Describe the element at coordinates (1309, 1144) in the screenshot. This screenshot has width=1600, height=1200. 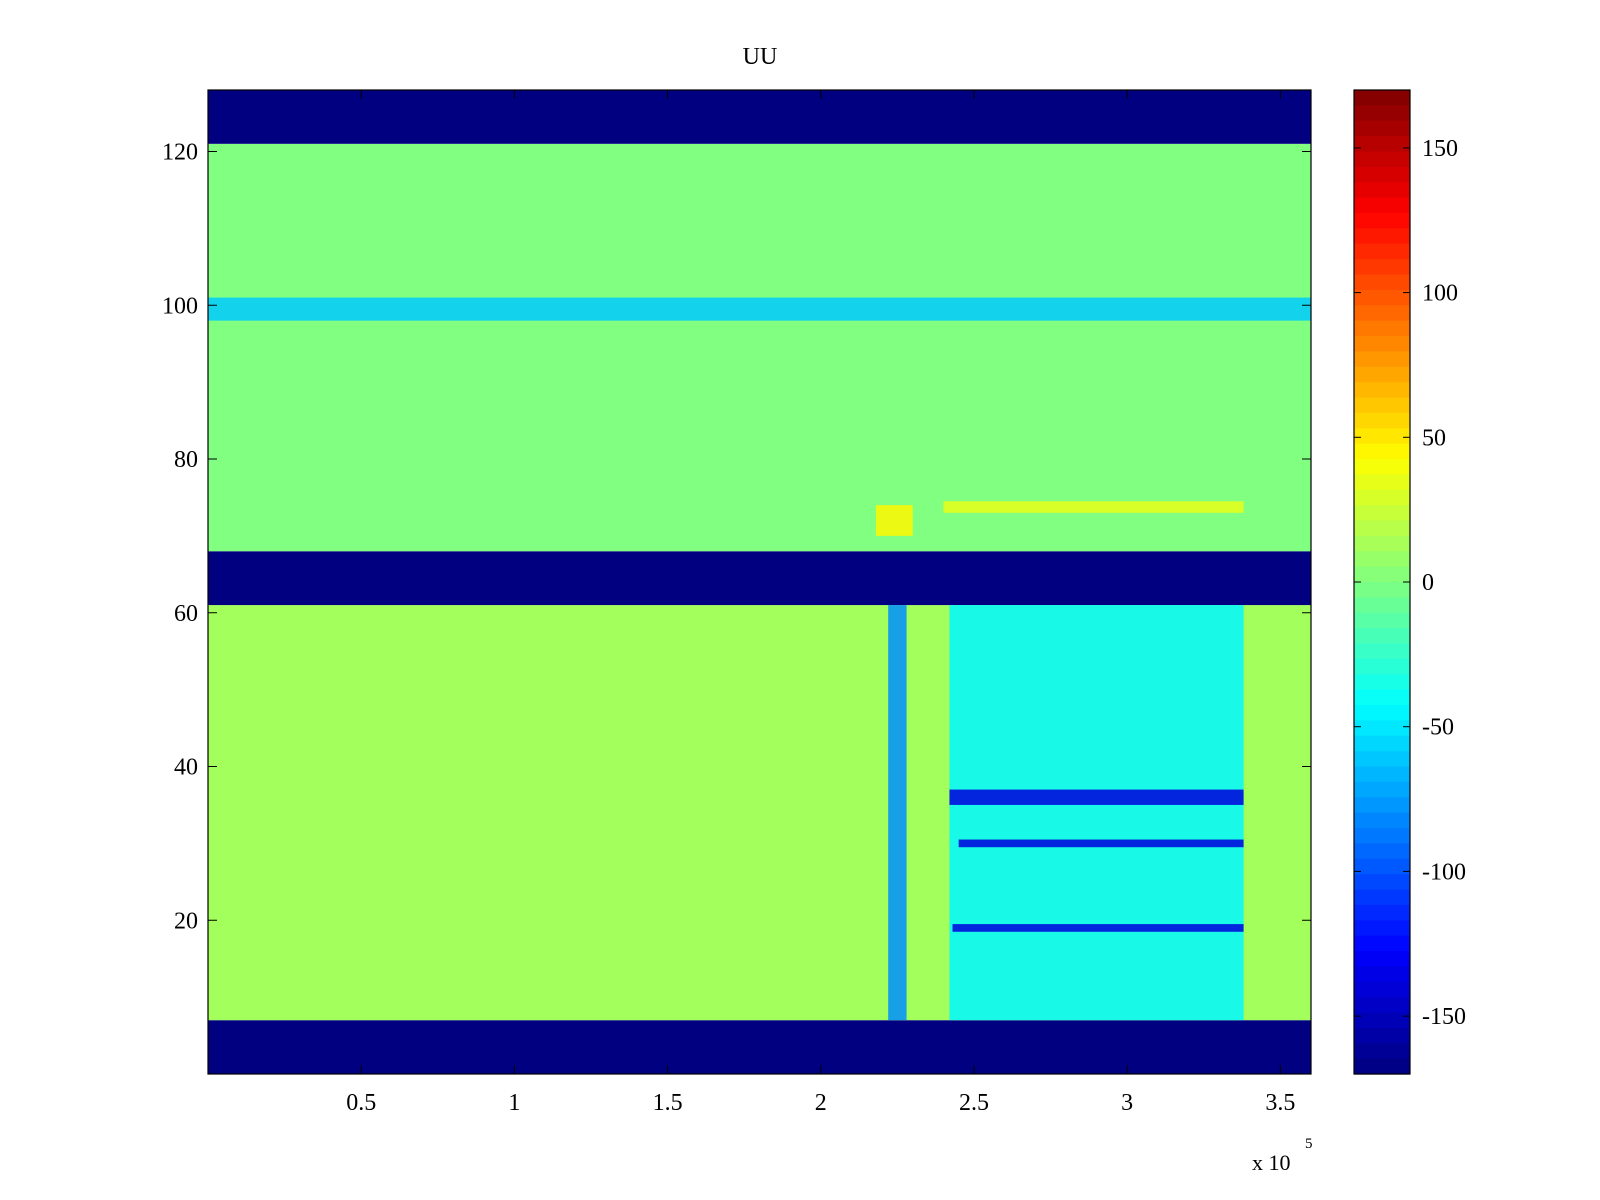
I see `x-axis-multiplier-exponent: 5` at that location.